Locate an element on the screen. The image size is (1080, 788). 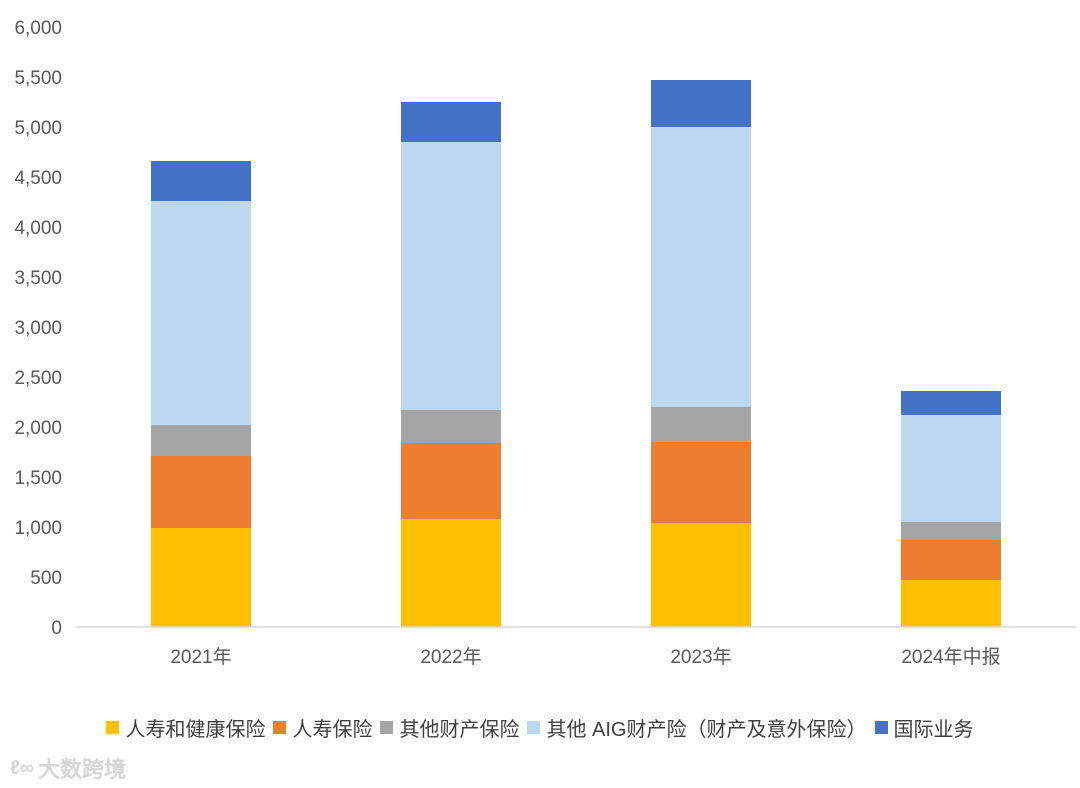
legend: 人寿和健康保险 人寿保险 其他财产保险 其他 AIG财产险（财产及意外保险） 国际业务 is located at coordinates (540, 727).